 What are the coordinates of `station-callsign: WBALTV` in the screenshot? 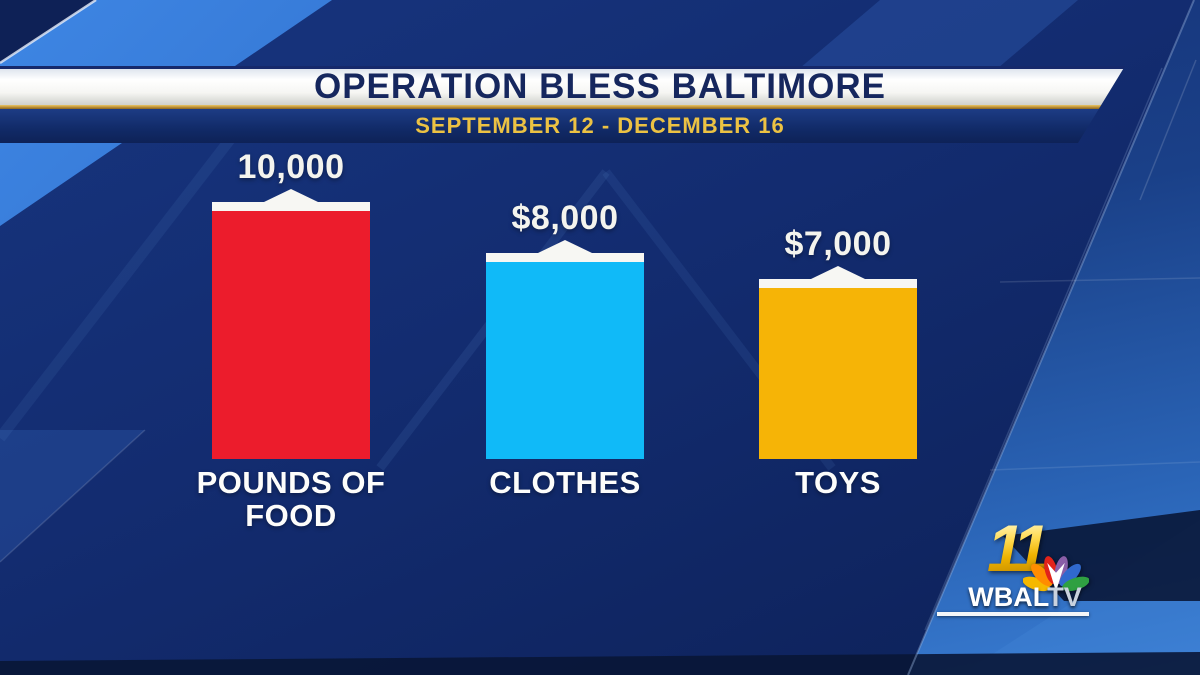 It's located at (1025, 597).